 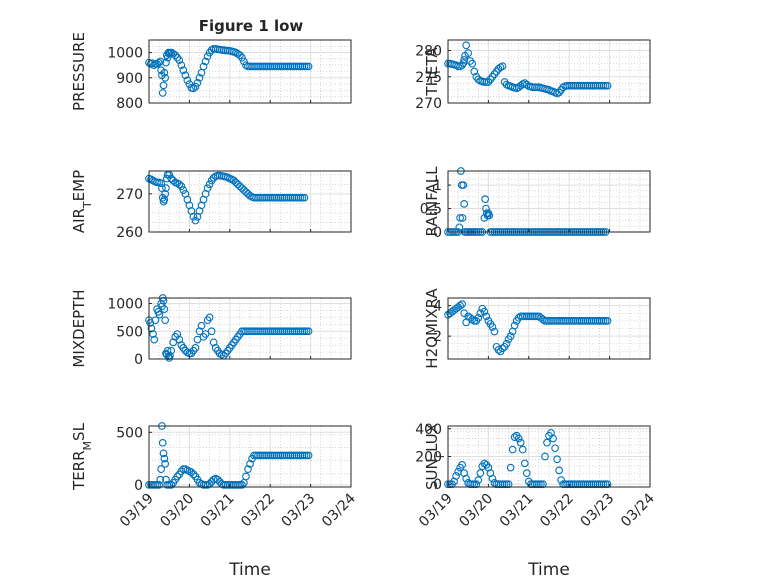 What do you see at coordinates (638, 510) in the screenshot?
I see `x-tick-label: 03/24` at bounding box center [638, 510].